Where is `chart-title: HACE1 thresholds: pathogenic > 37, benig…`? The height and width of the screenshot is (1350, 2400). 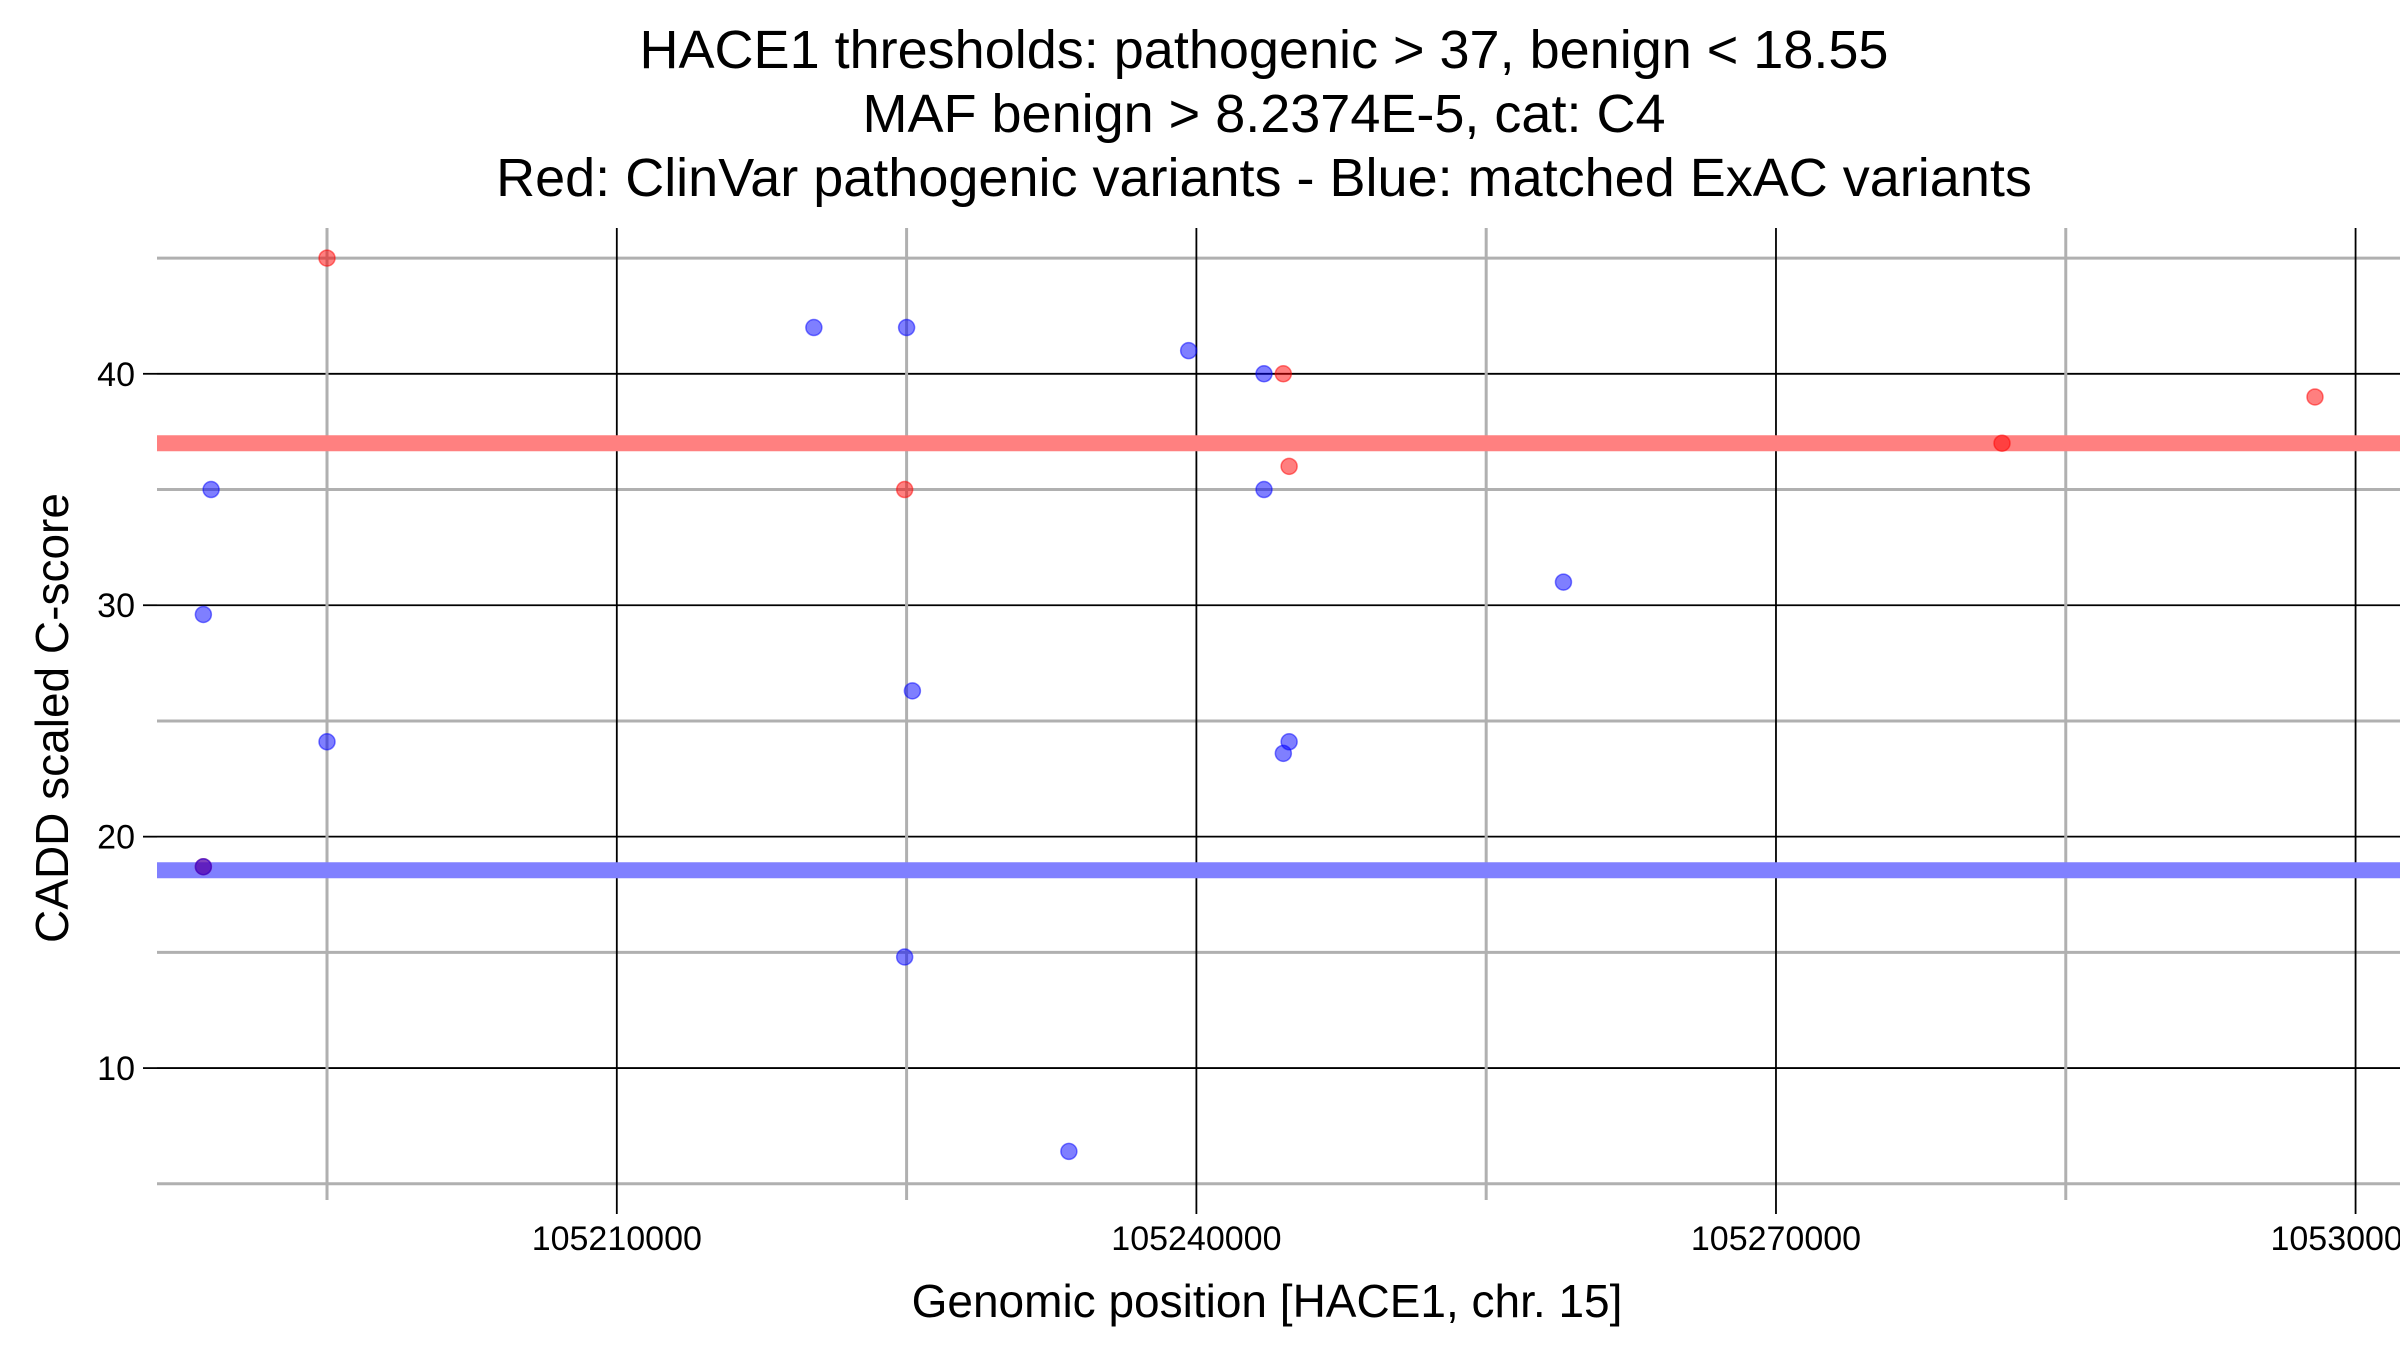 chart-title: HACE1 thresholds: pathogenic > 37, benig… is located at coordinates (1264, 114).